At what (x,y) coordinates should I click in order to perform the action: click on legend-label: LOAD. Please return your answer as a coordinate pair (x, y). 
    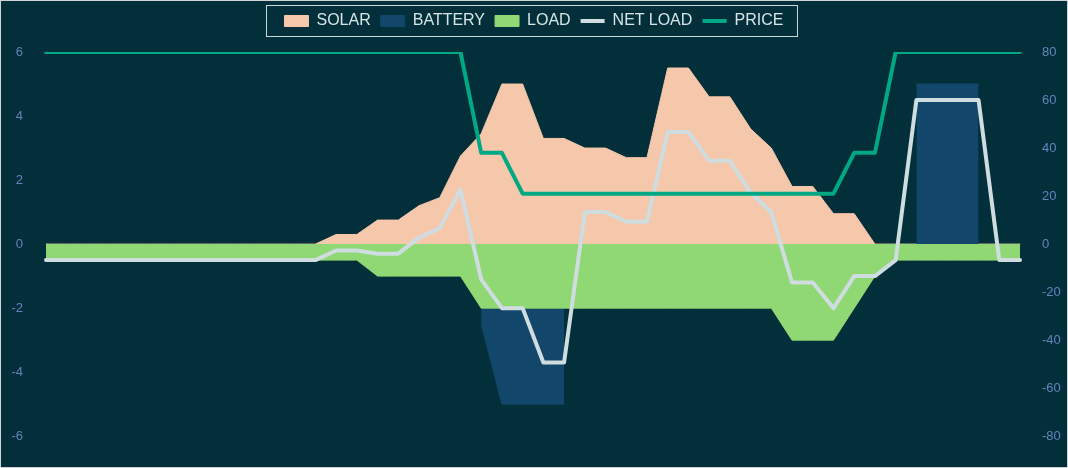
    Looking at the image, I should click on (549, 20).